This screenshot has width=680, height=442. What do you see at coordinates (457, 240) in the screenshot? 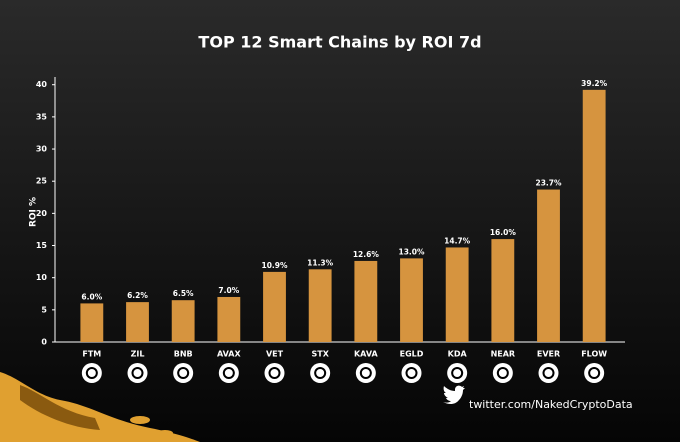
I see `value-label: 14.7%` at bounding box center [457, 240].